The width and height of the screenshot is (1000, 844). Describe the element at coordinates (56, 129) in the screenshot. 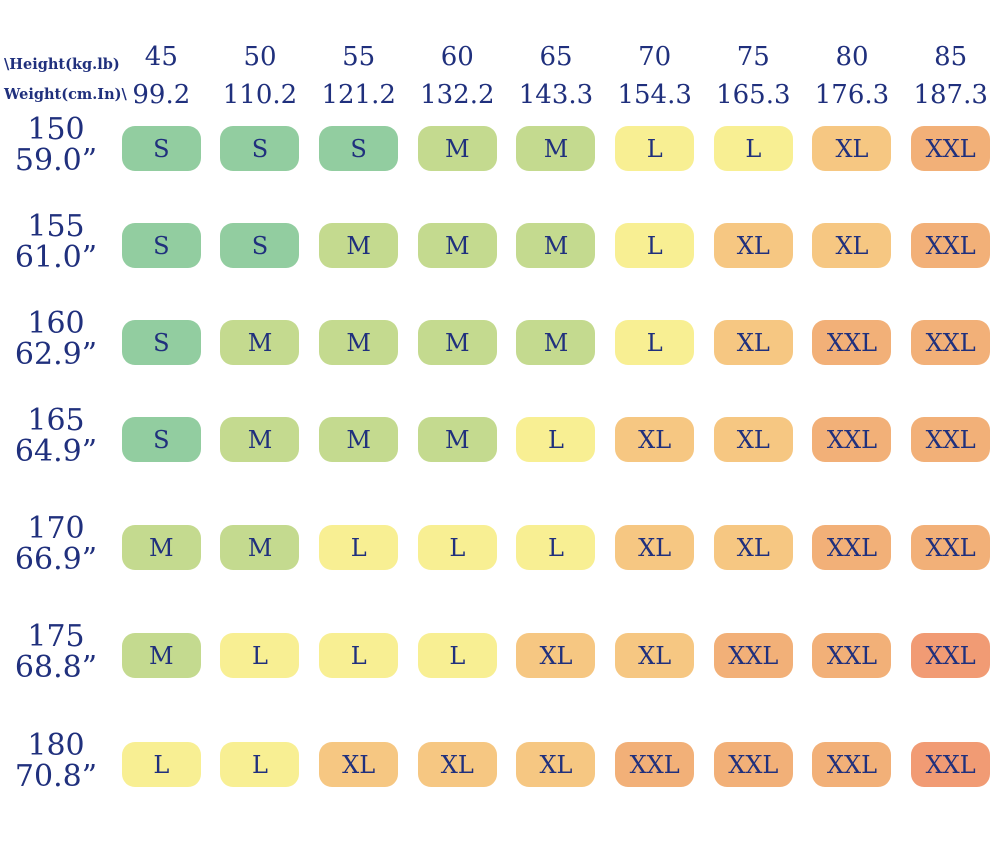

I see `row-cm-value: 150` at that location.